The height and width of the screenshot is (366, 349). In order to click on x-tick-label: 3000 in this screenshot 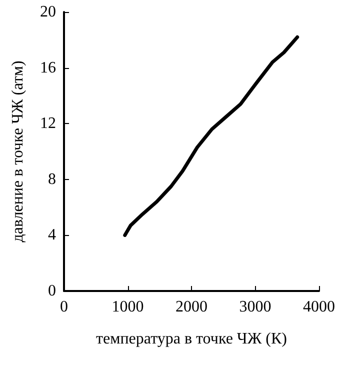, I will do `click(255, 307)`.